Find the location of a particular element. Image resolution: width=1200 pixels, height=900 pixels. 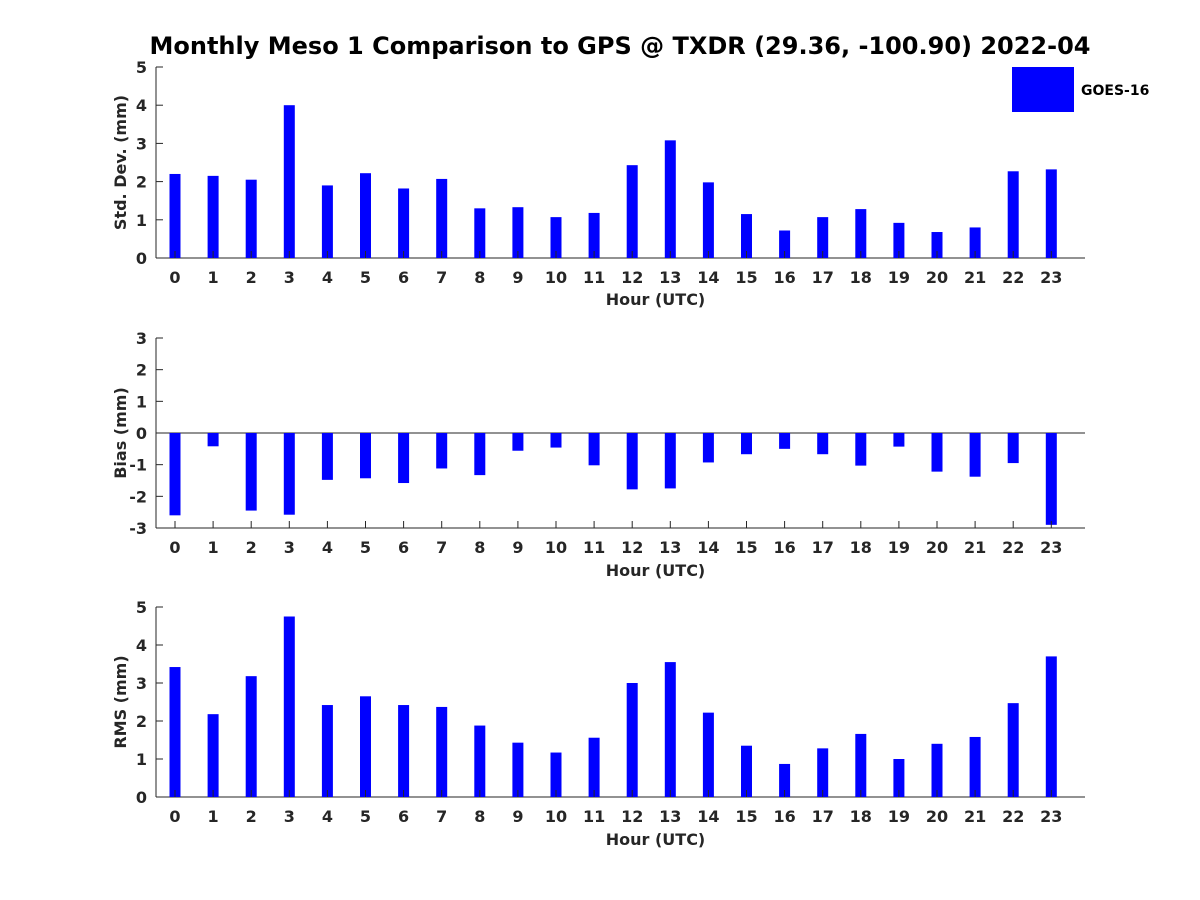

x-axis-label: Hour (UTC) is located at coordinates (656, 839).